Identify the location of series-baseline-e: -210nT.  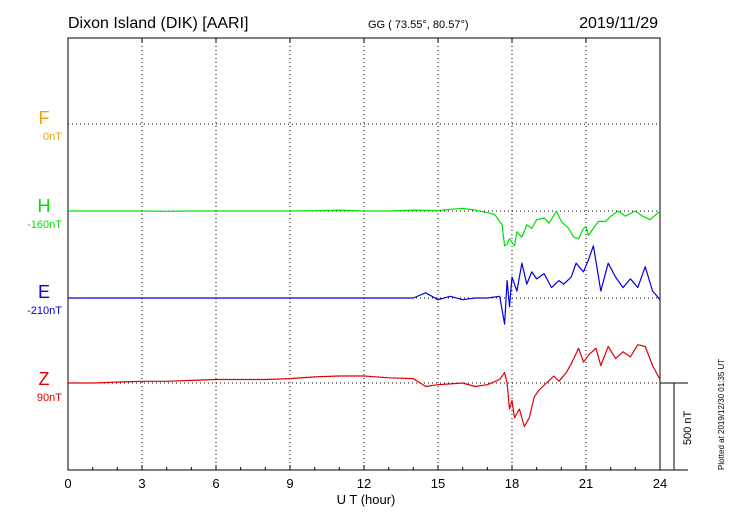
(44, 311).